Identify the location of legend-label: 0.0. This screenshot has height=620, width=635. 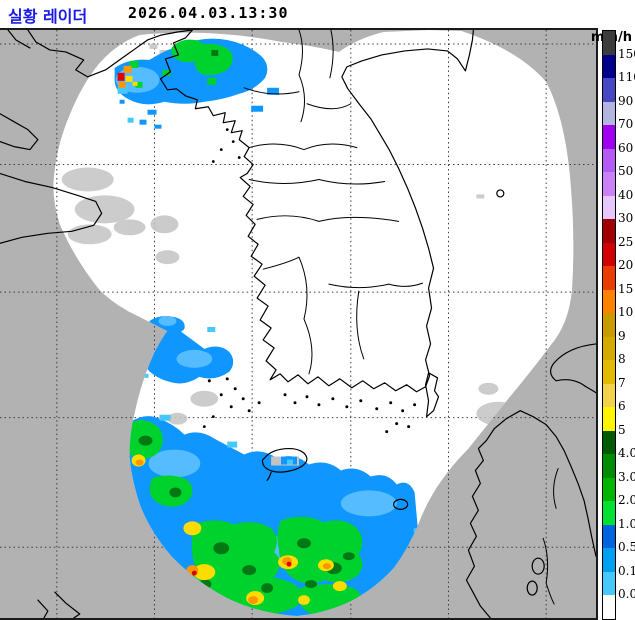
(626, 594).